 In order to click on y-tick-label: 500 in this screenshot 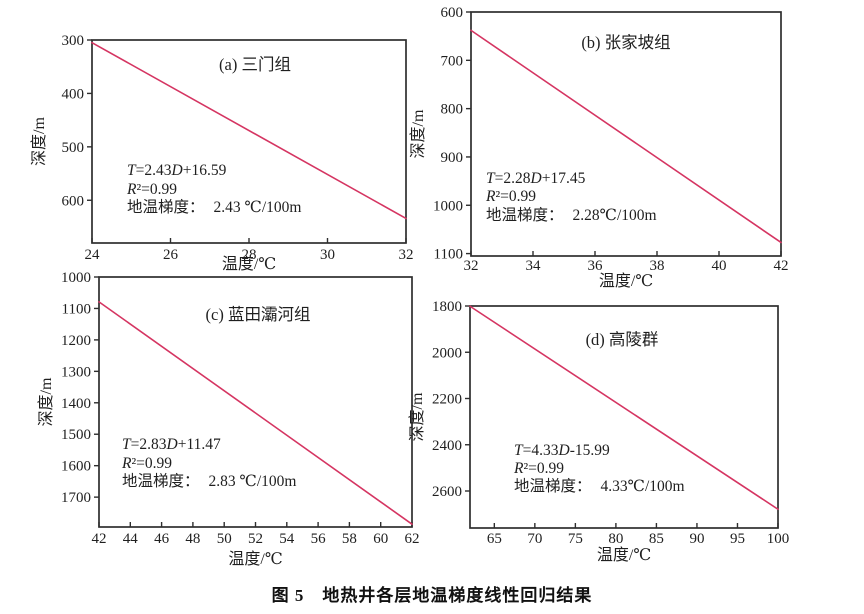, I will do `click(73, 148)`.